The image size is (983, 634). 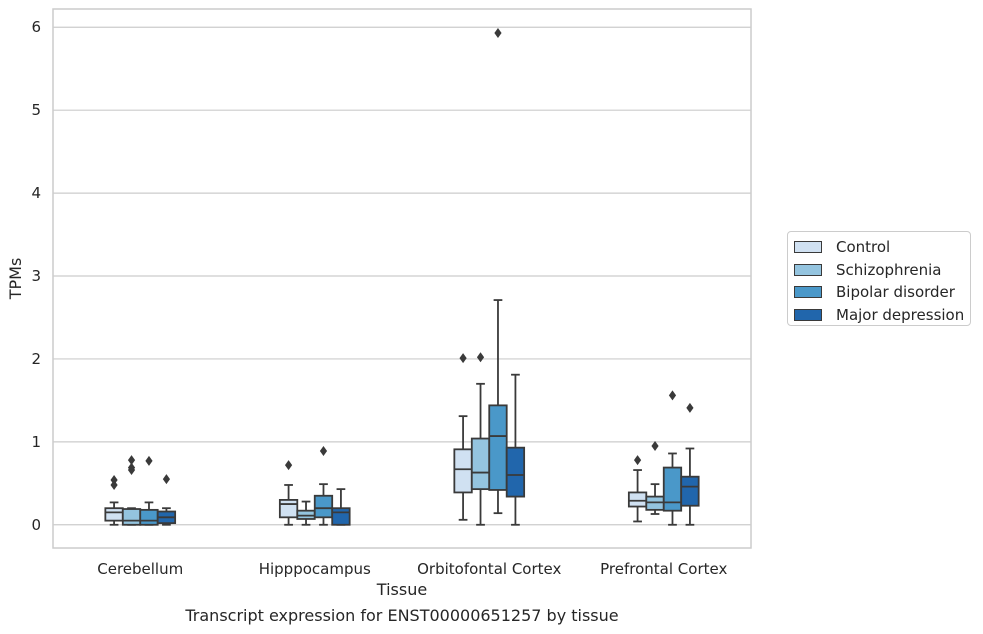 I want to click on x-tick-label: Hipppocampus, so click(x=315, y=569).